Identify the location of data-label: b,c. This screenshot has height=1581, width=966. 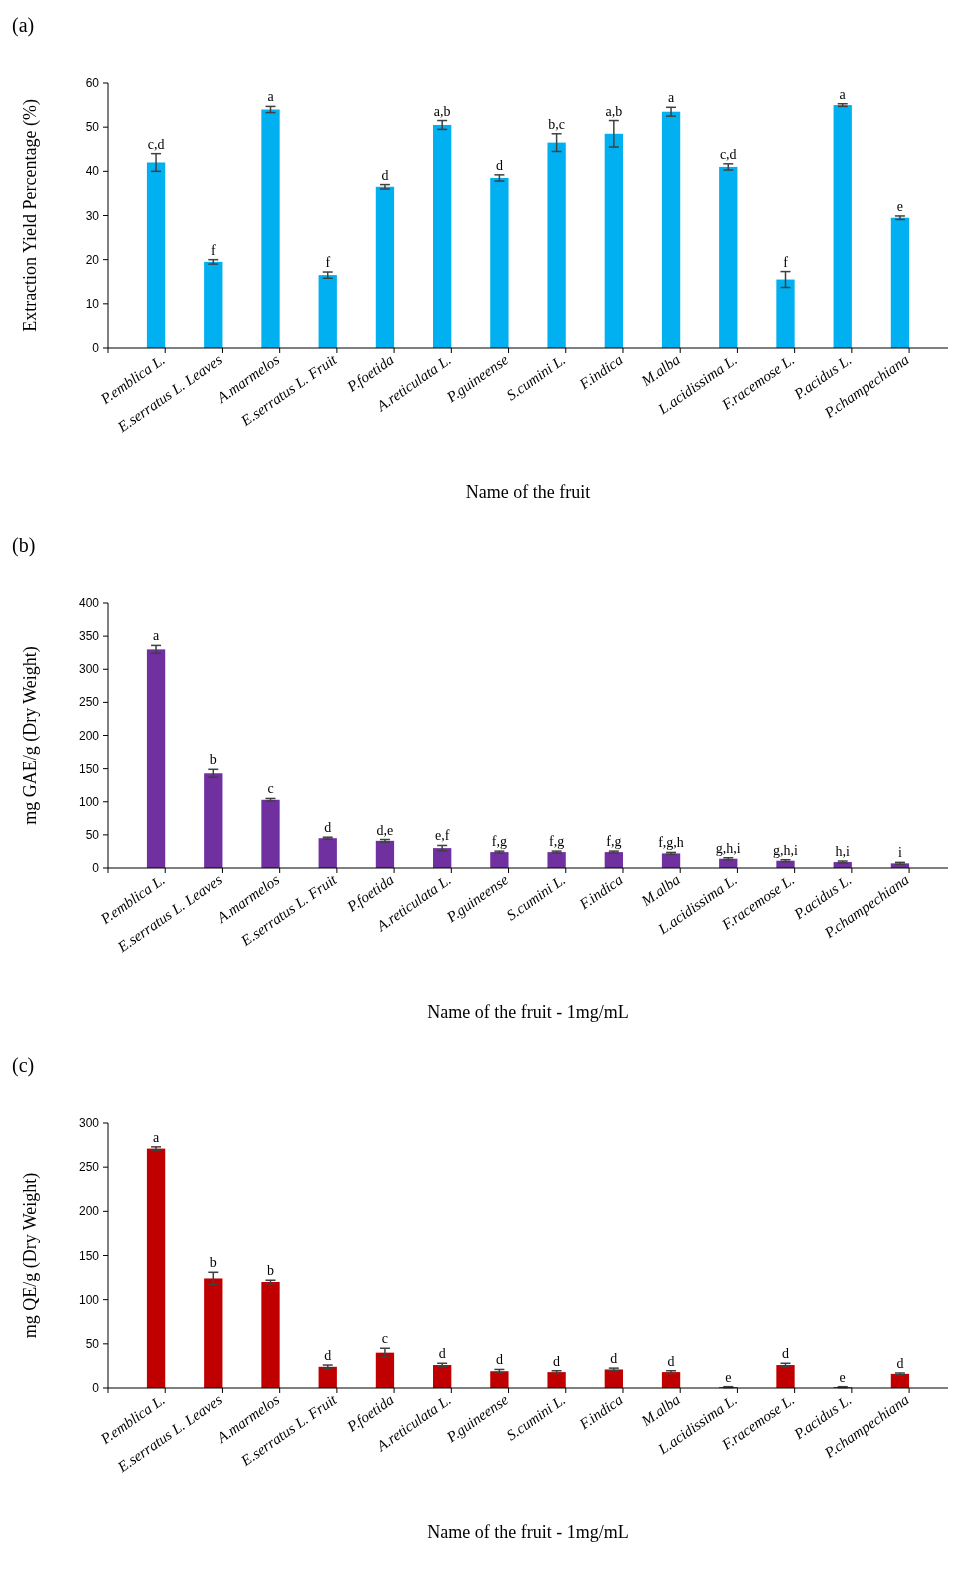
(556, 124).